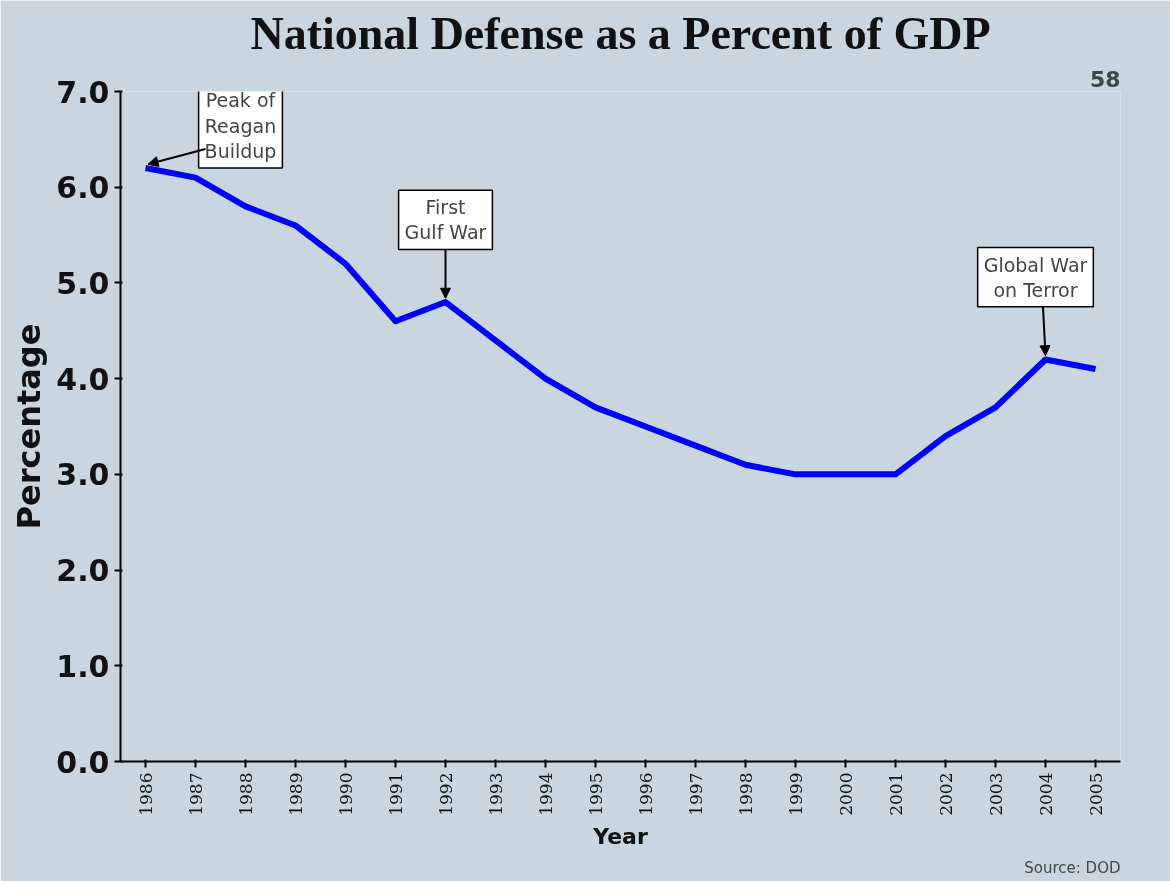  I want to click on x-tick-label: 2000, so click(845, 794).